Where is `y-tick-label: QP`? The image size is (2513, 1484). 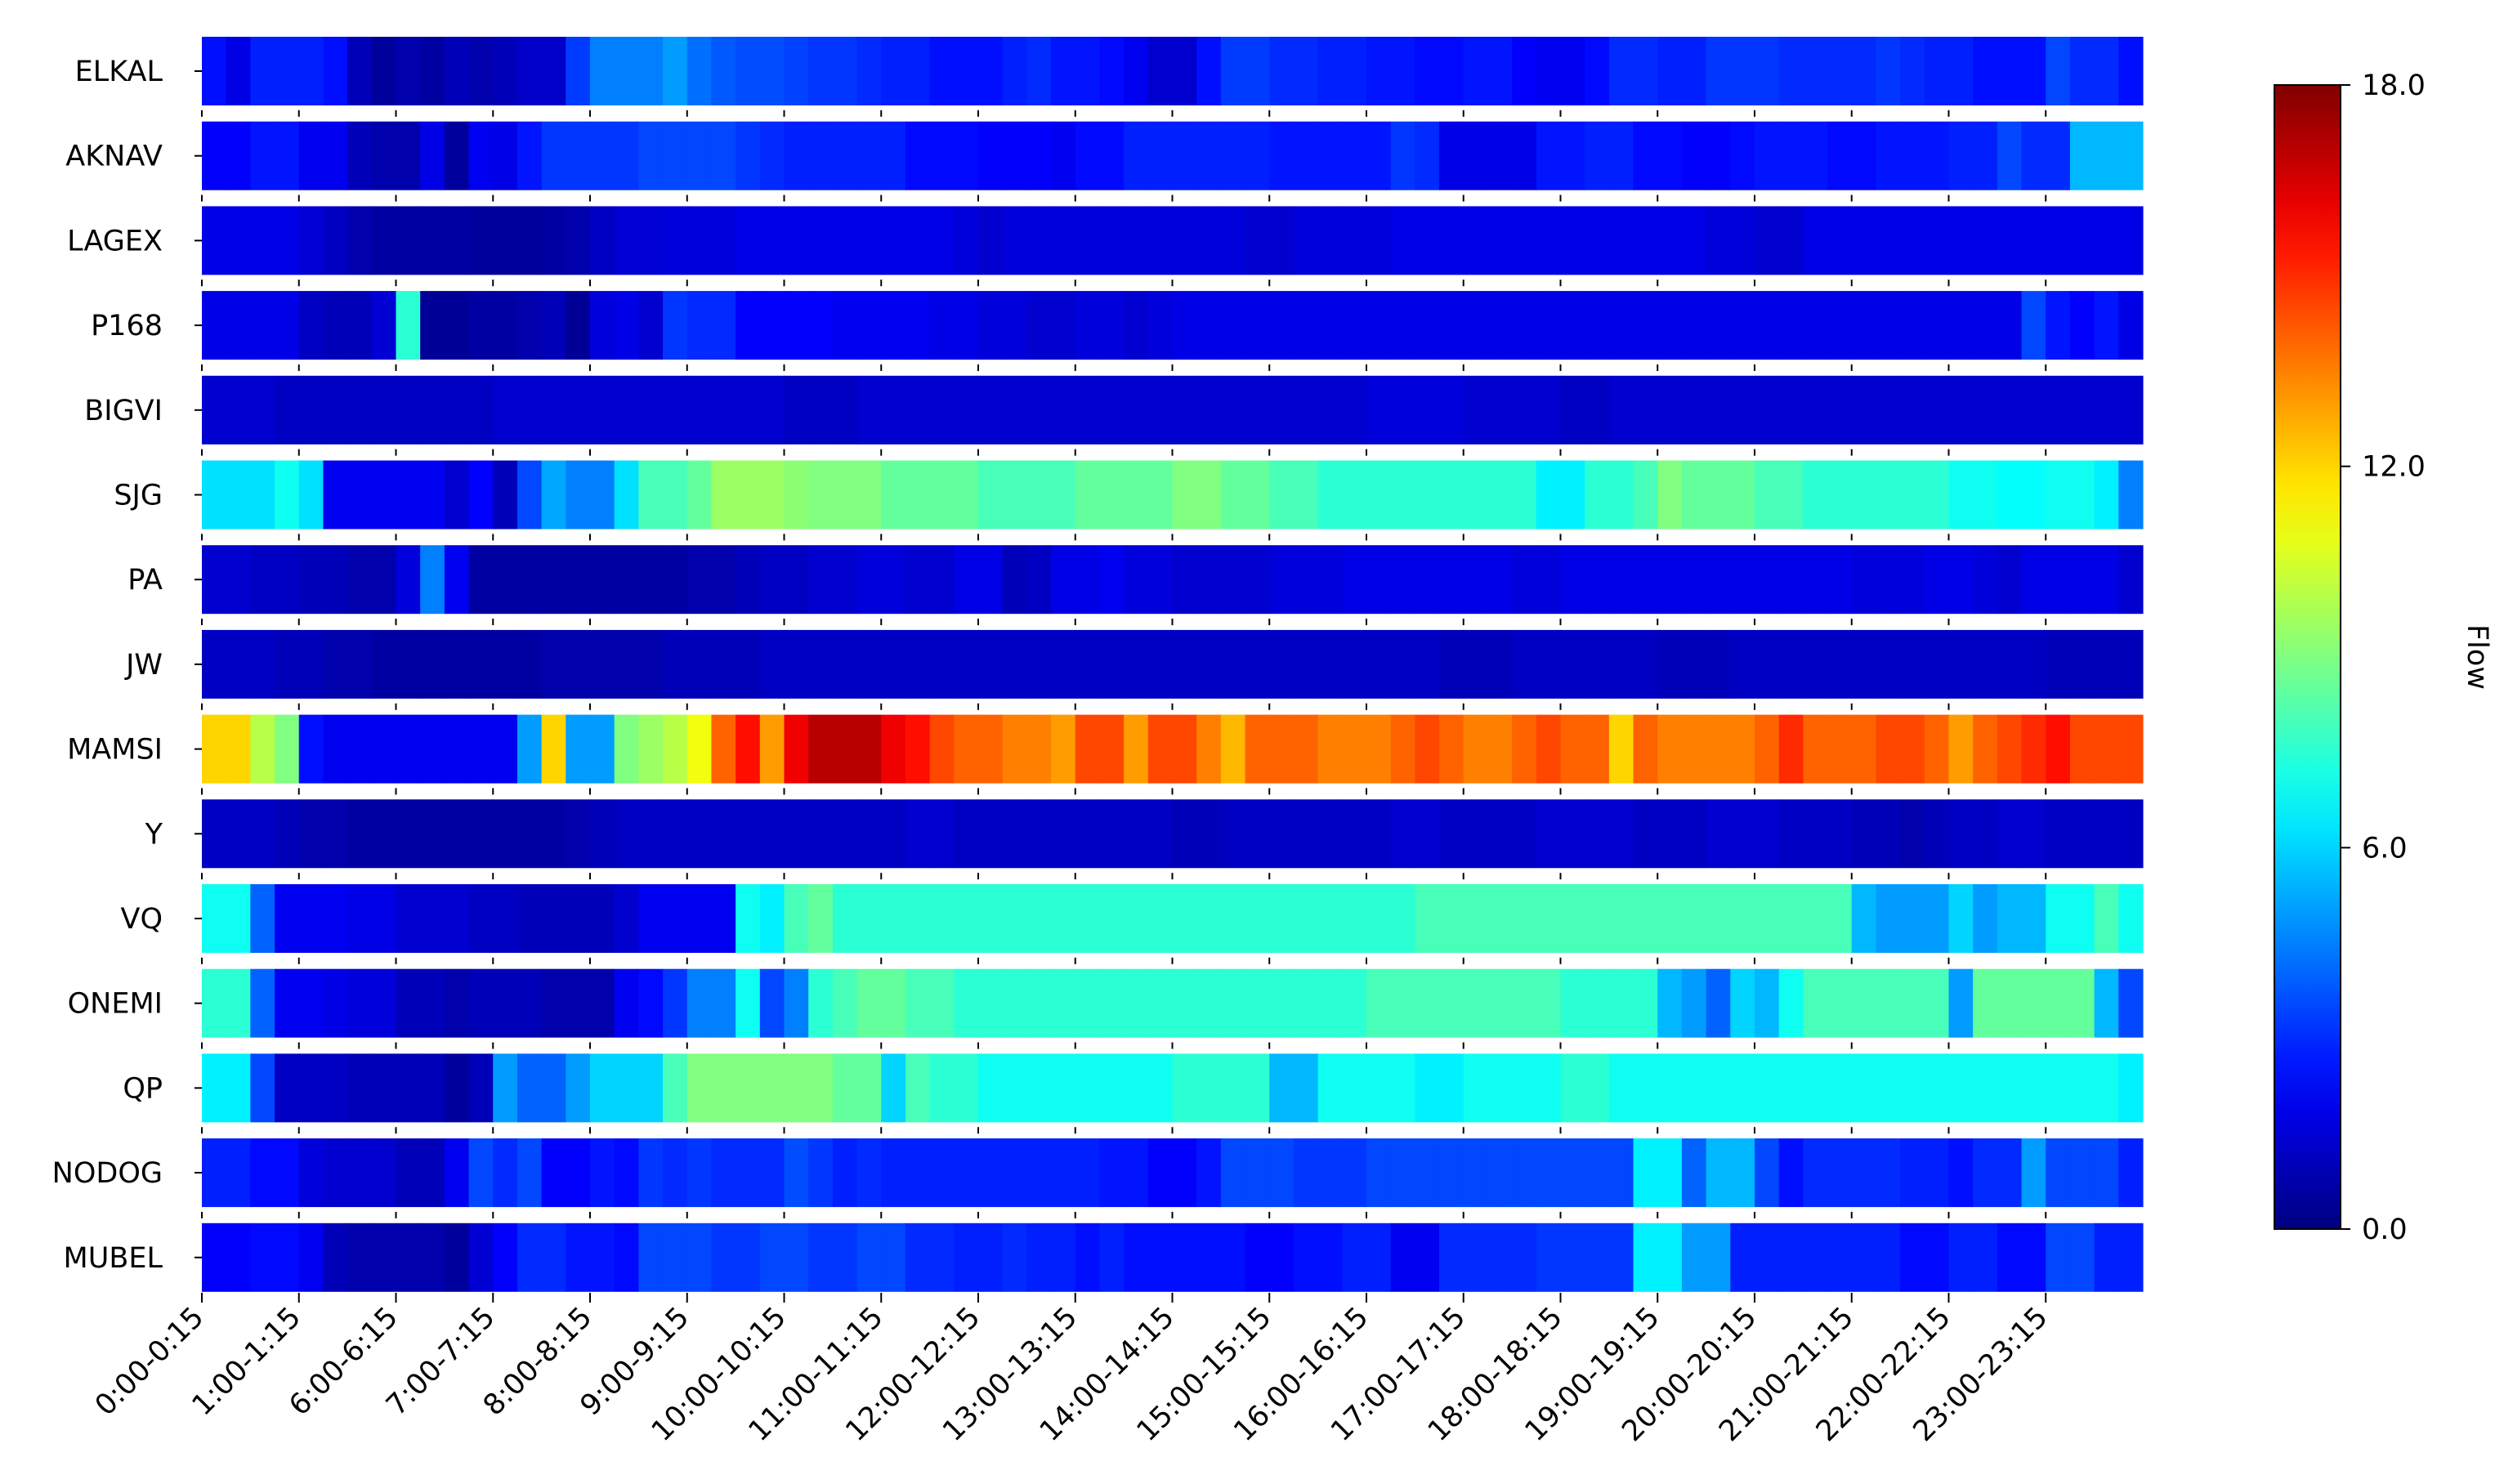
y-tick-label: QP is located at coordinates (143, 1089).